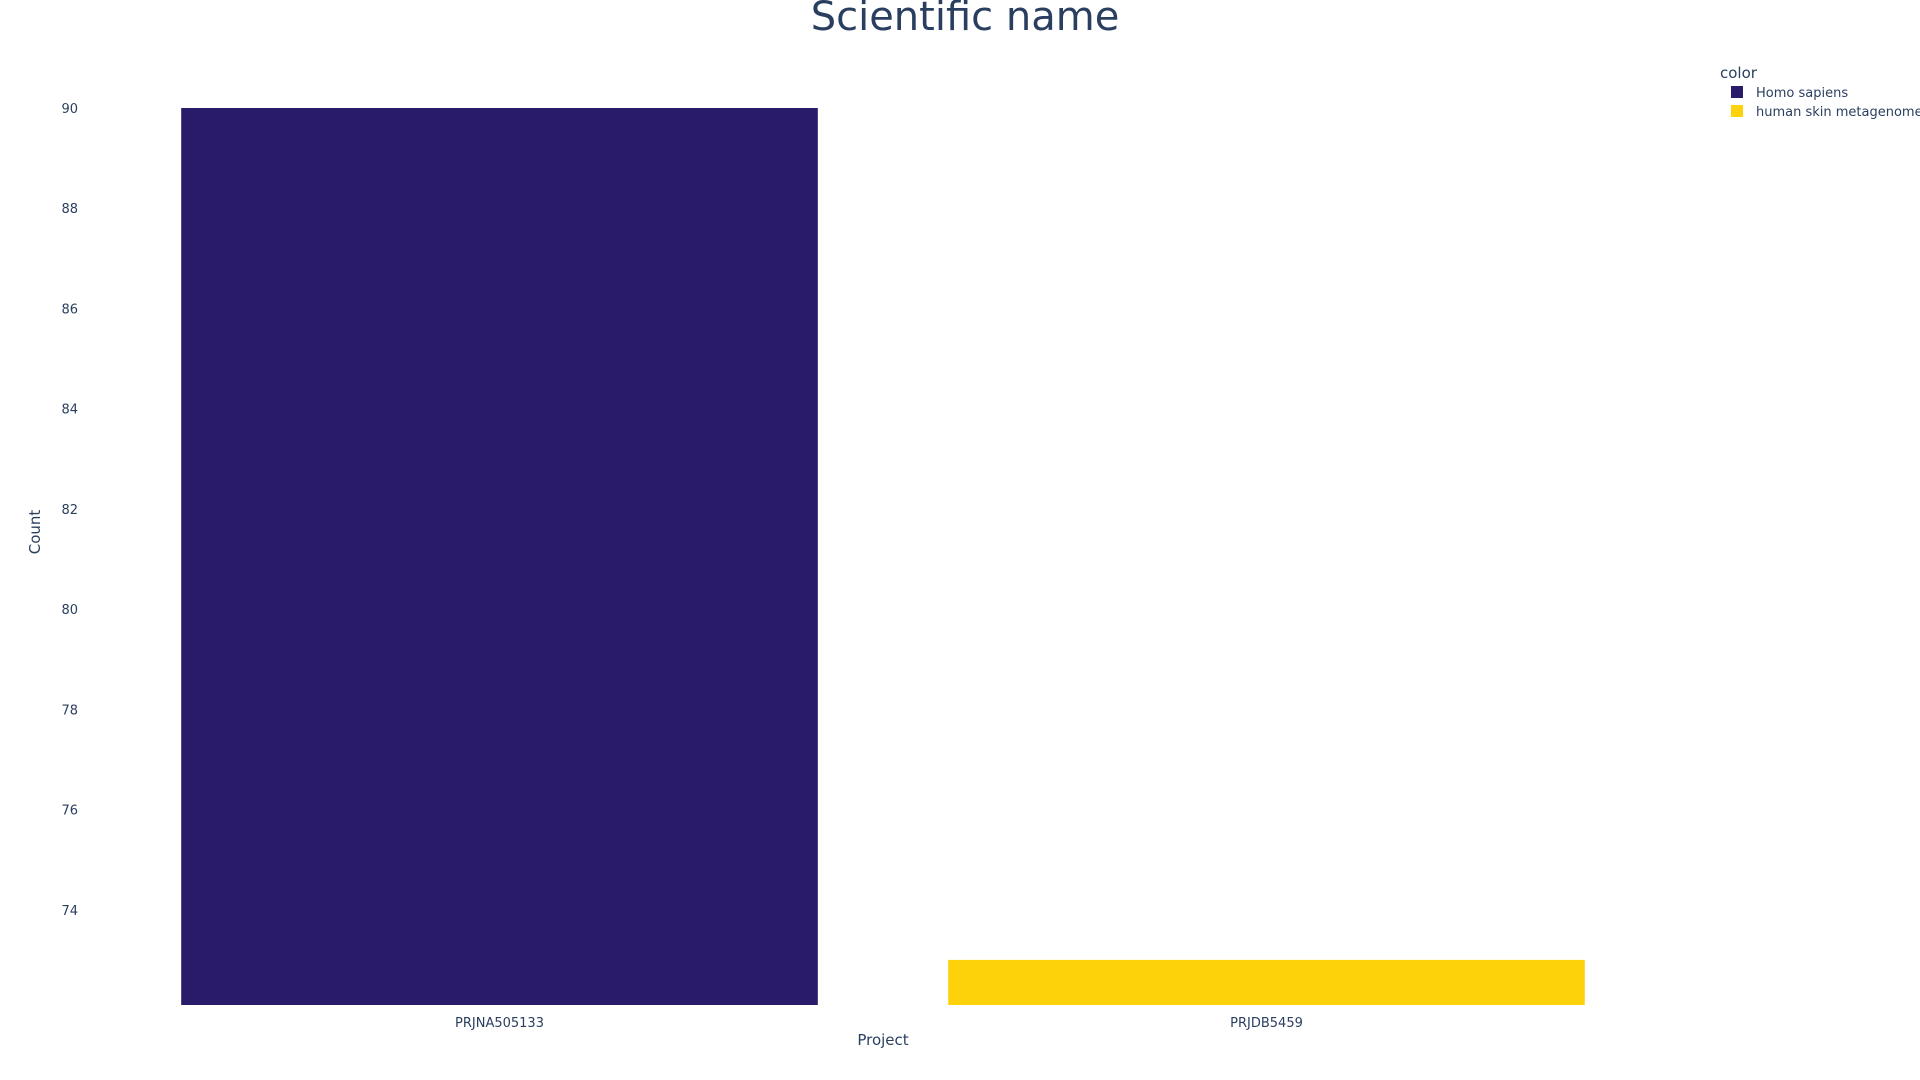 This screenshot has width=1920, height=1080. Describe the element at coordinates (69, 911) in the screenshot. I see `y-tick-label: 74` at that location.